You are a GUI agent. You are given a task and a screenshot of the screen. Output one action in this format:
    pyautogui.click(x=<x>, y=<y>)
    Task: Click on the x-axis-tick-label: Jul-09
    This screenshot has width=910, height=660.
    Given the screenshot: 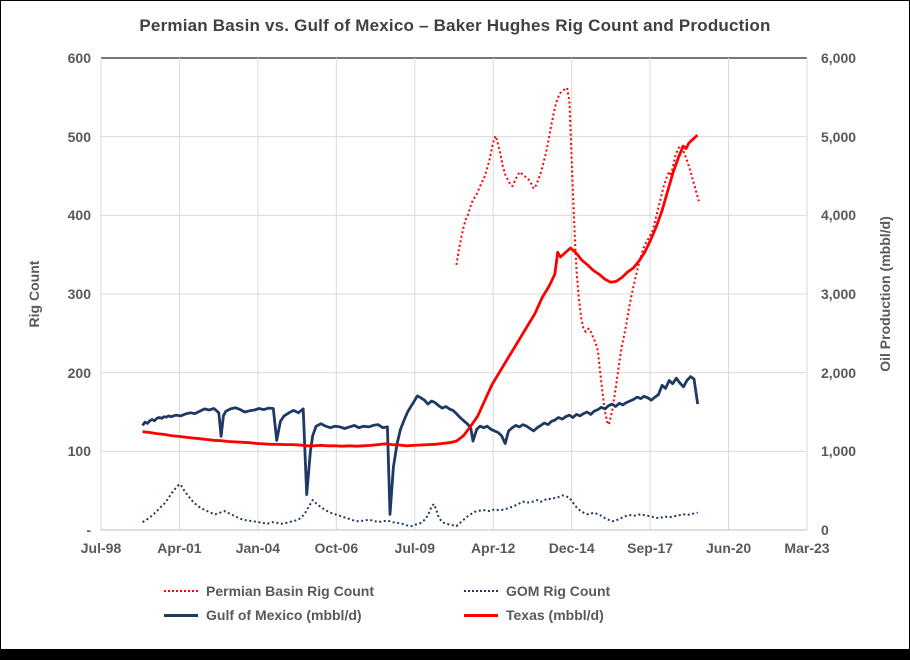 What is the action you would take?
    pyautogui.click(x=414, y=548)
    